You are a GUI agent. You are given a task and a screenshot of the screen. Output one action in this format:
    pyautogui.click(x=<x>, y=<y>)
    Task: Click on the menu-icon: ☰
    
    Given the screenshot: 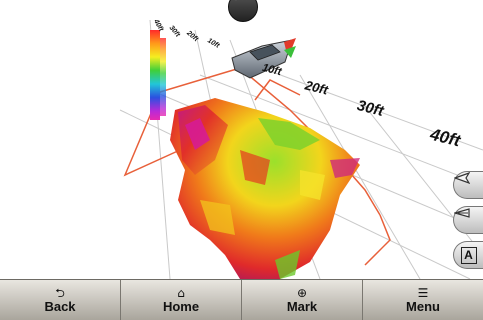 What is the action you would take?
    pyautogui.click(x=423, y=293)
    